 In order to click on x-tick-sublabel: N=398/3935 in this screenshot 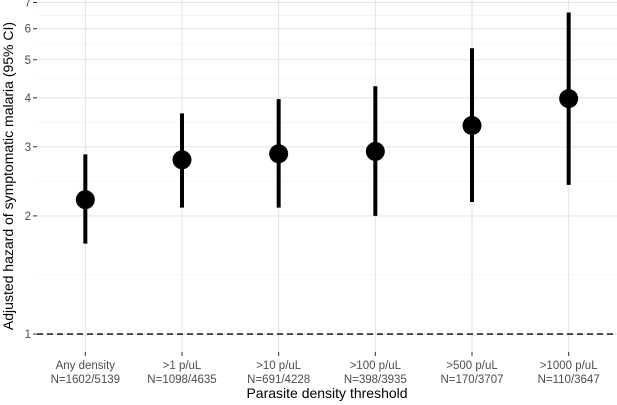, I will do `click(375, 380)`.